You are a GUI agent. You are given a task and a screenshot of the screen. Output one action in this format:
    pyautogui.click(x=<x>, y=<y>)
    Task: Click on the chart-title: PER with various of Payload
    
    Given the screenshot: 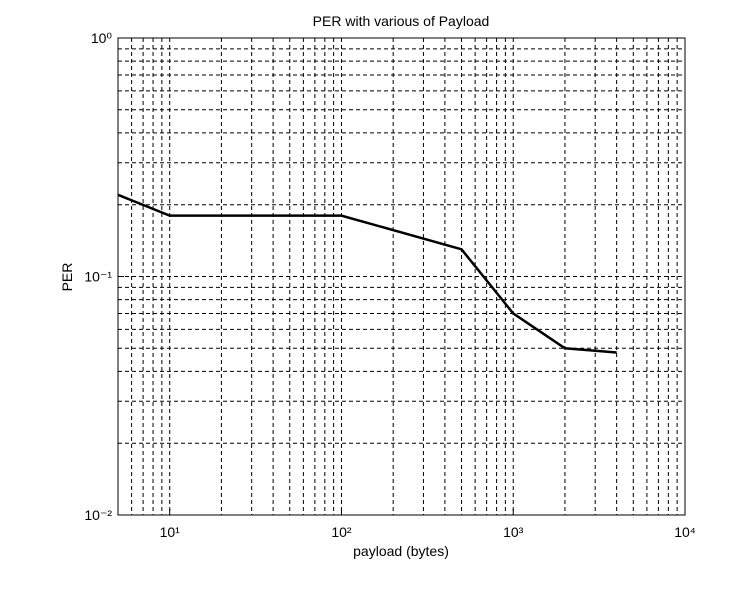 What is the action you would take?
    pyautogui.click(x=401, y=21)
    